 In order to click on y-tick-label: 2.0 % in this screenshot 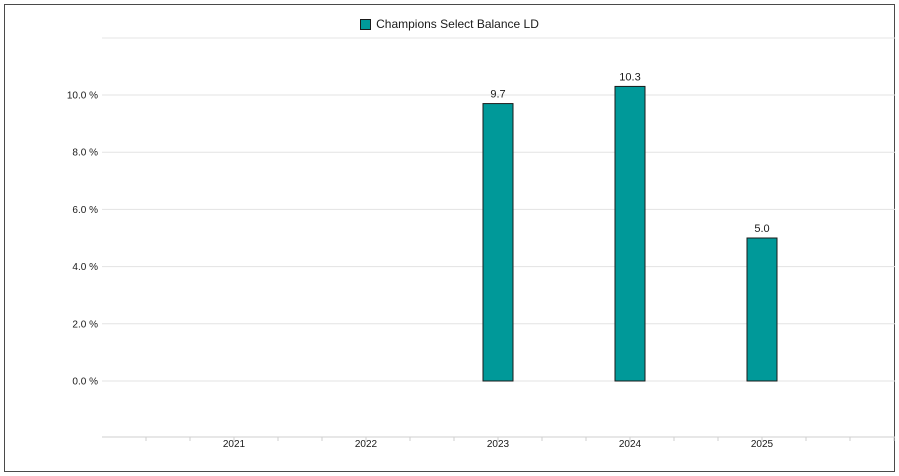, I will do `click(85, 324)`.